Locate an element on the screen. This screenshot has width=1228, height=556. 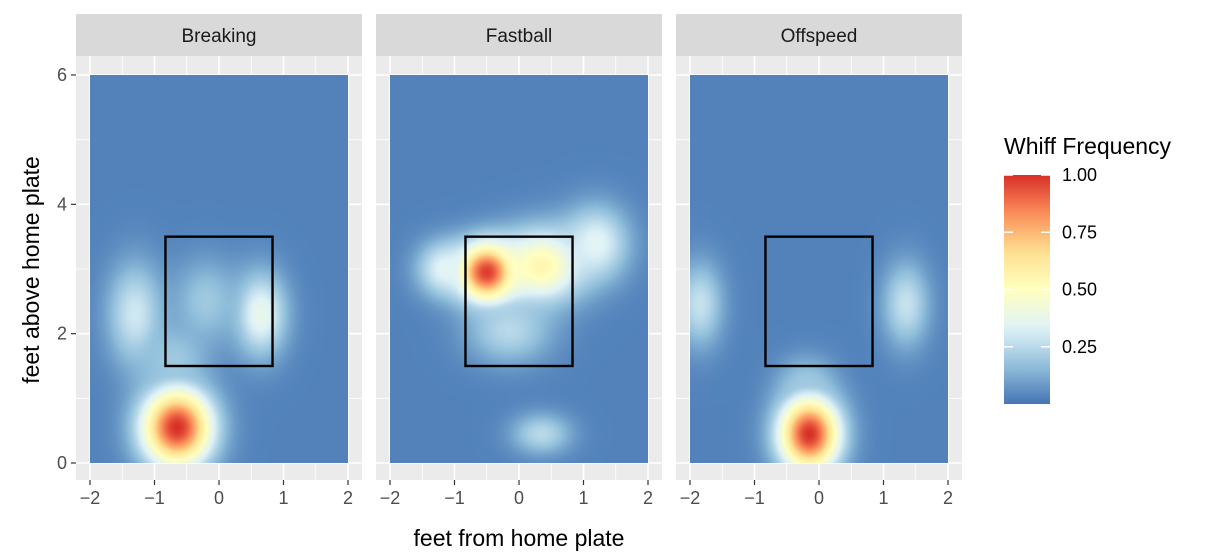
x-axis-breaking: −2 −1 0 1 2 is located at coordinates (216, 494).